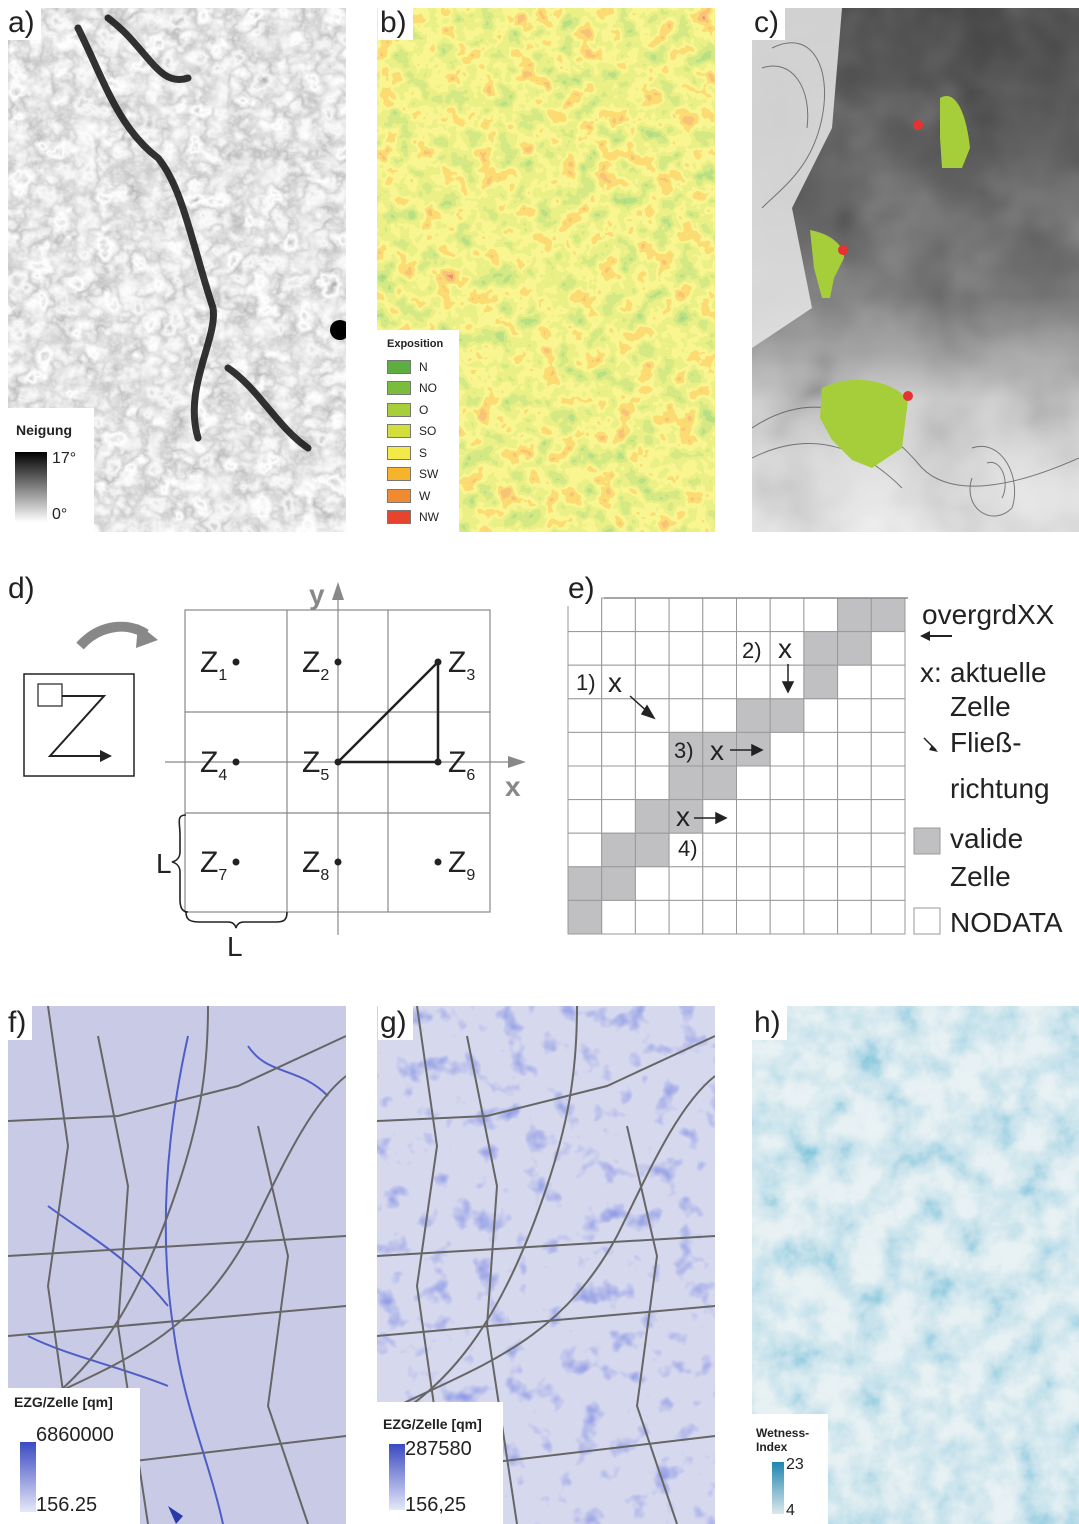  Describe the element at coordinates (915, 1265) in the screenshot. I see `panel-h-wetness-map: Wetness- Index 23 4` at that location.